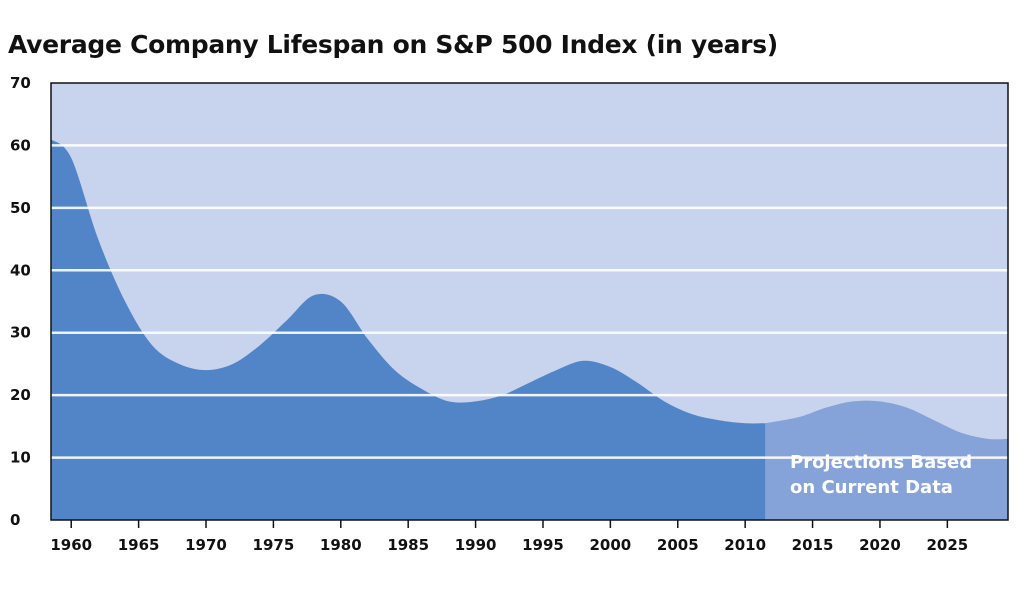  What do you see at coordinates (206, 545) in the screenshot?
I see `x-tick-label: 1970` at bounding box center [206, 545].